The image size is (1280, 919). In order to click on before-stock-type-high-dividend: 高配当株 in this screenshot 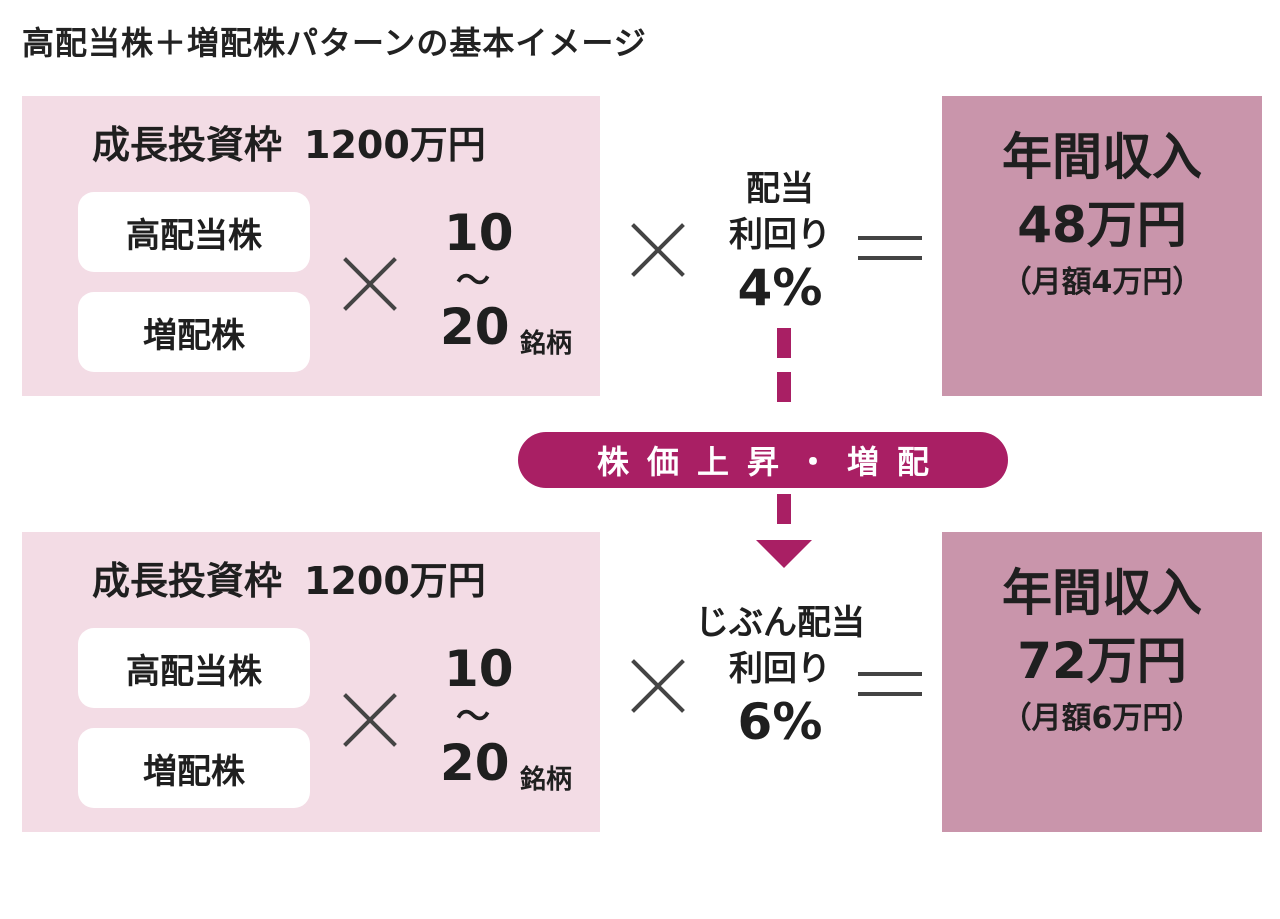, I will do `click(194, 232)`.